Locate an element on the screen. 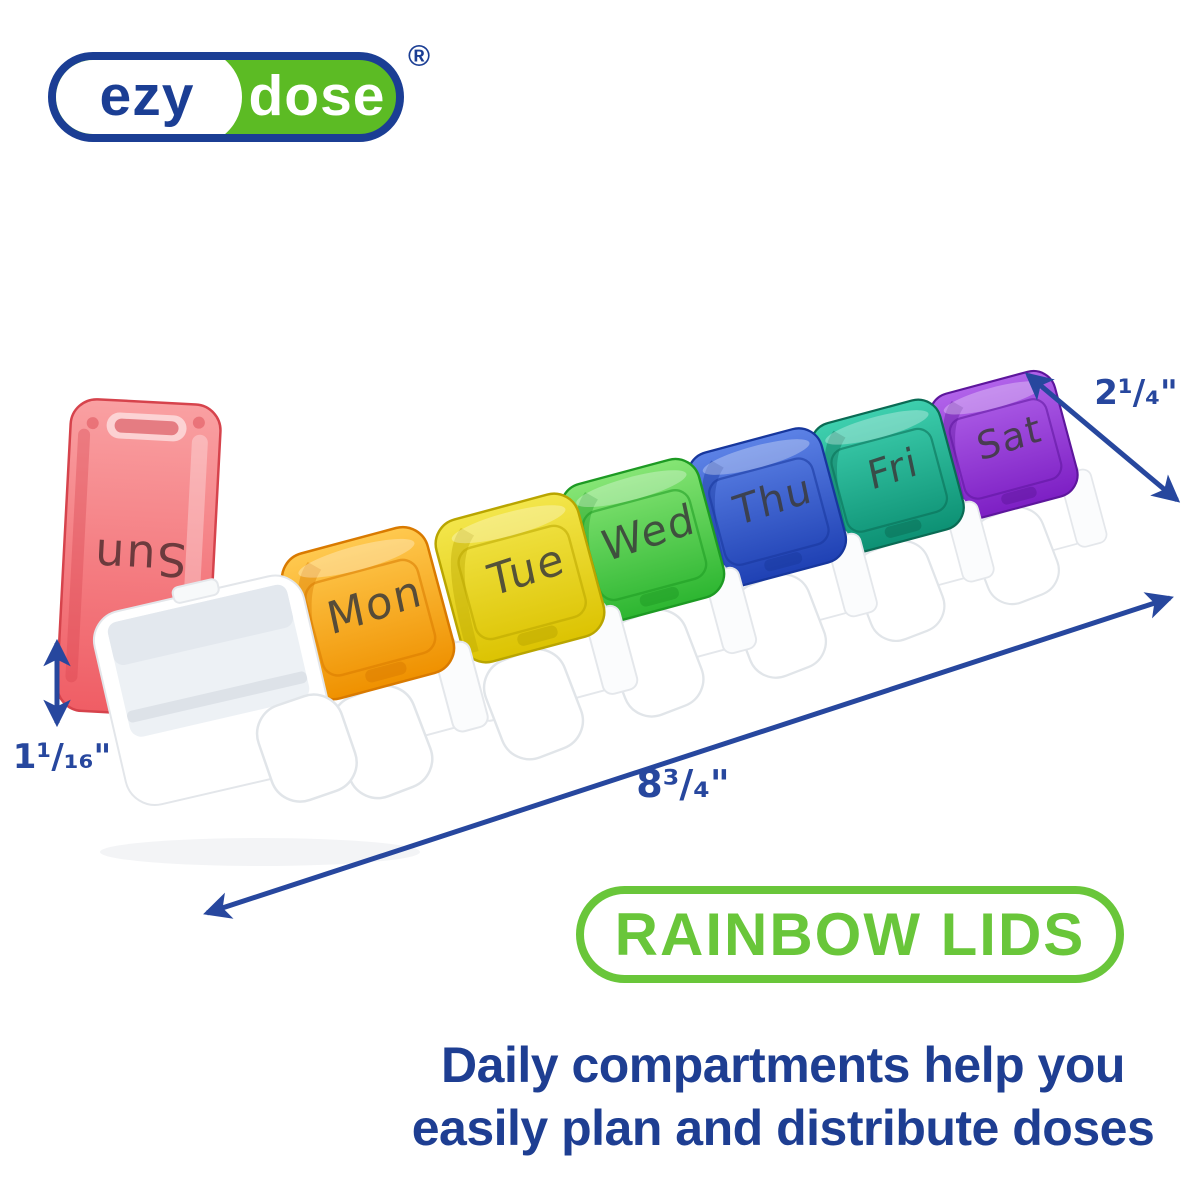  registered-trademark-mark: ® is located at coordinates (419, 56).